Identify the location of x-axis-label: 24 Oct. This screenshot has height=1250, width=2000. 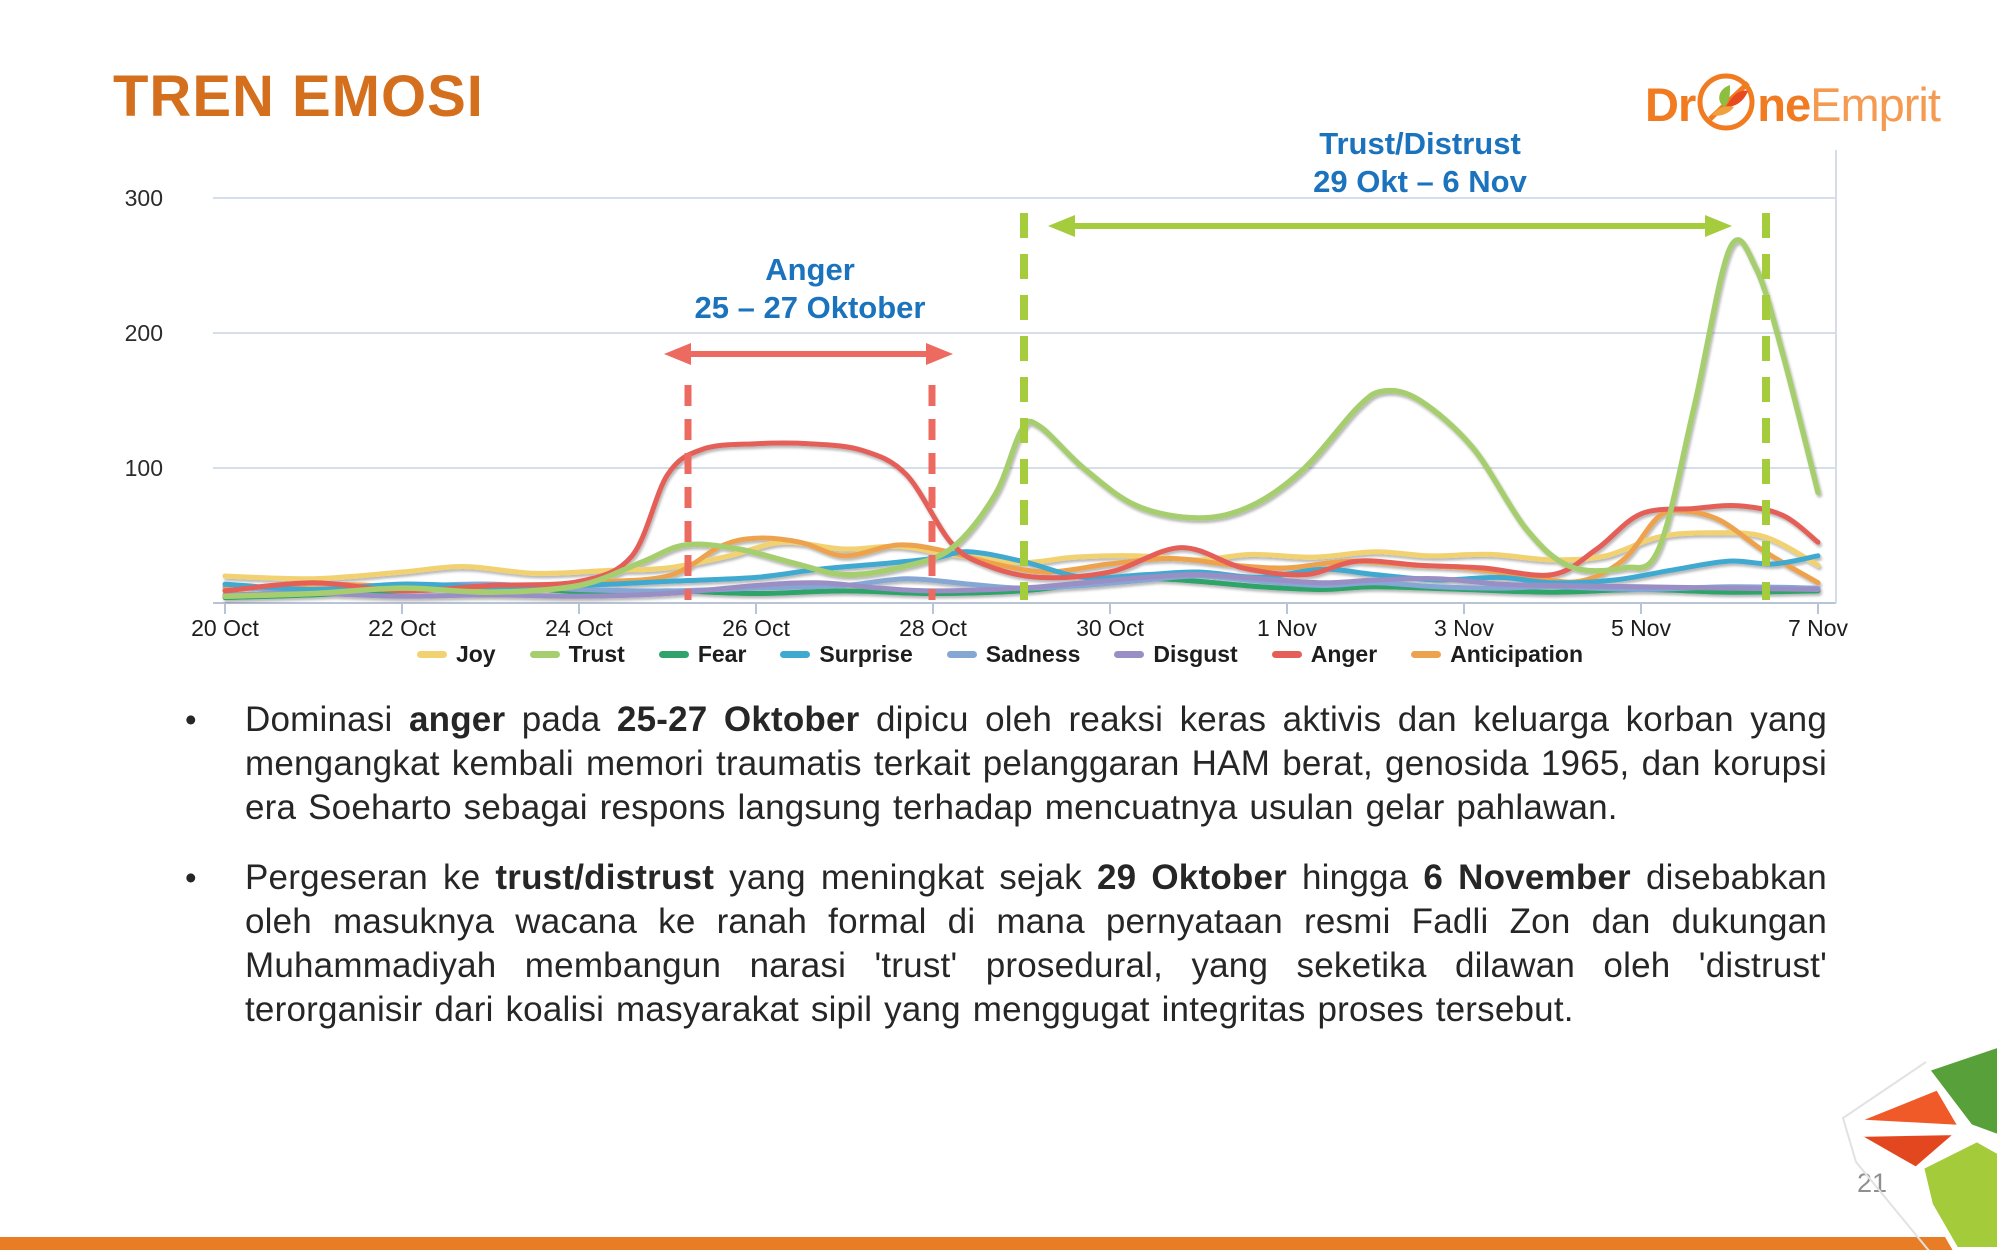
(579, 628).